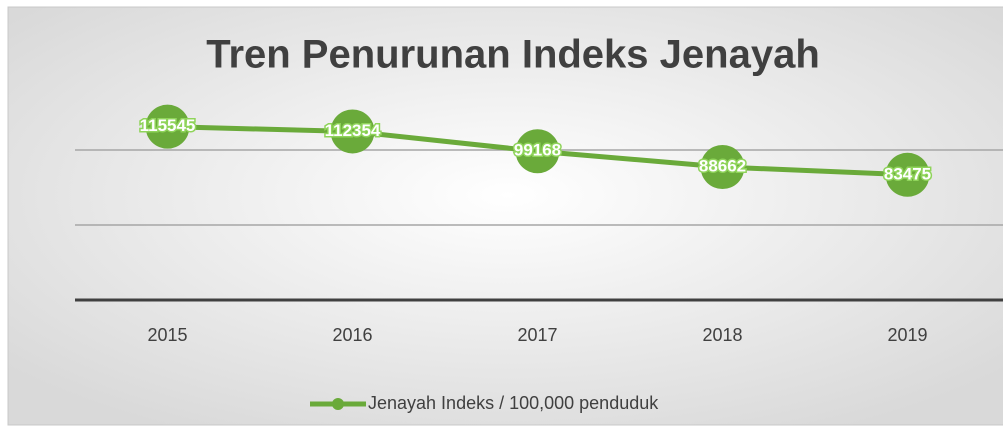  I want to click on x-tick-label: 2016, so click(352, 335).